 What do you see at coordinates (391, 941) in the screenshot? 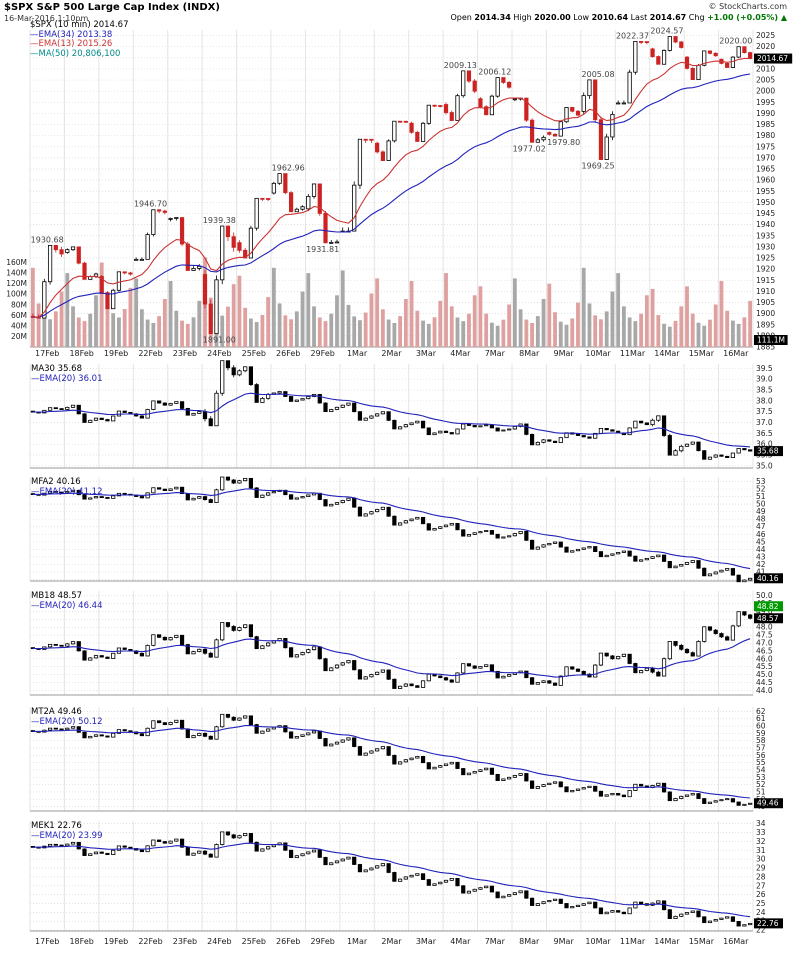
I see `svg-text: 2Mar` at bounding box center [391, 941].